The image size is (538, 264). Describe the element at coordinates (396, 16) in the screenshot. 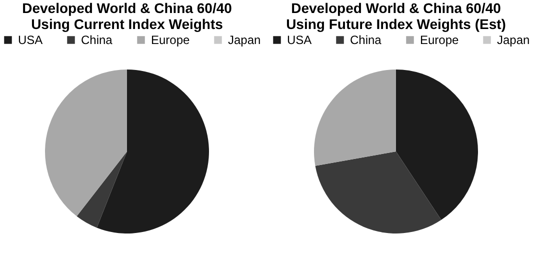

I see `chart-title: Developed World & China 60/40 Using Future Index Weights (Est)` at that location.